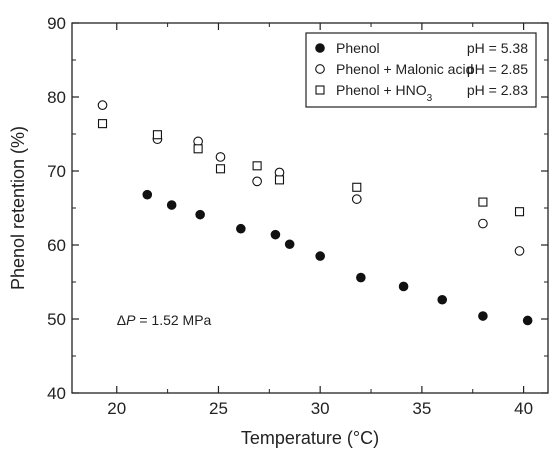  I want to click on legend-ph: pH = 2.83, so click(497, 90).